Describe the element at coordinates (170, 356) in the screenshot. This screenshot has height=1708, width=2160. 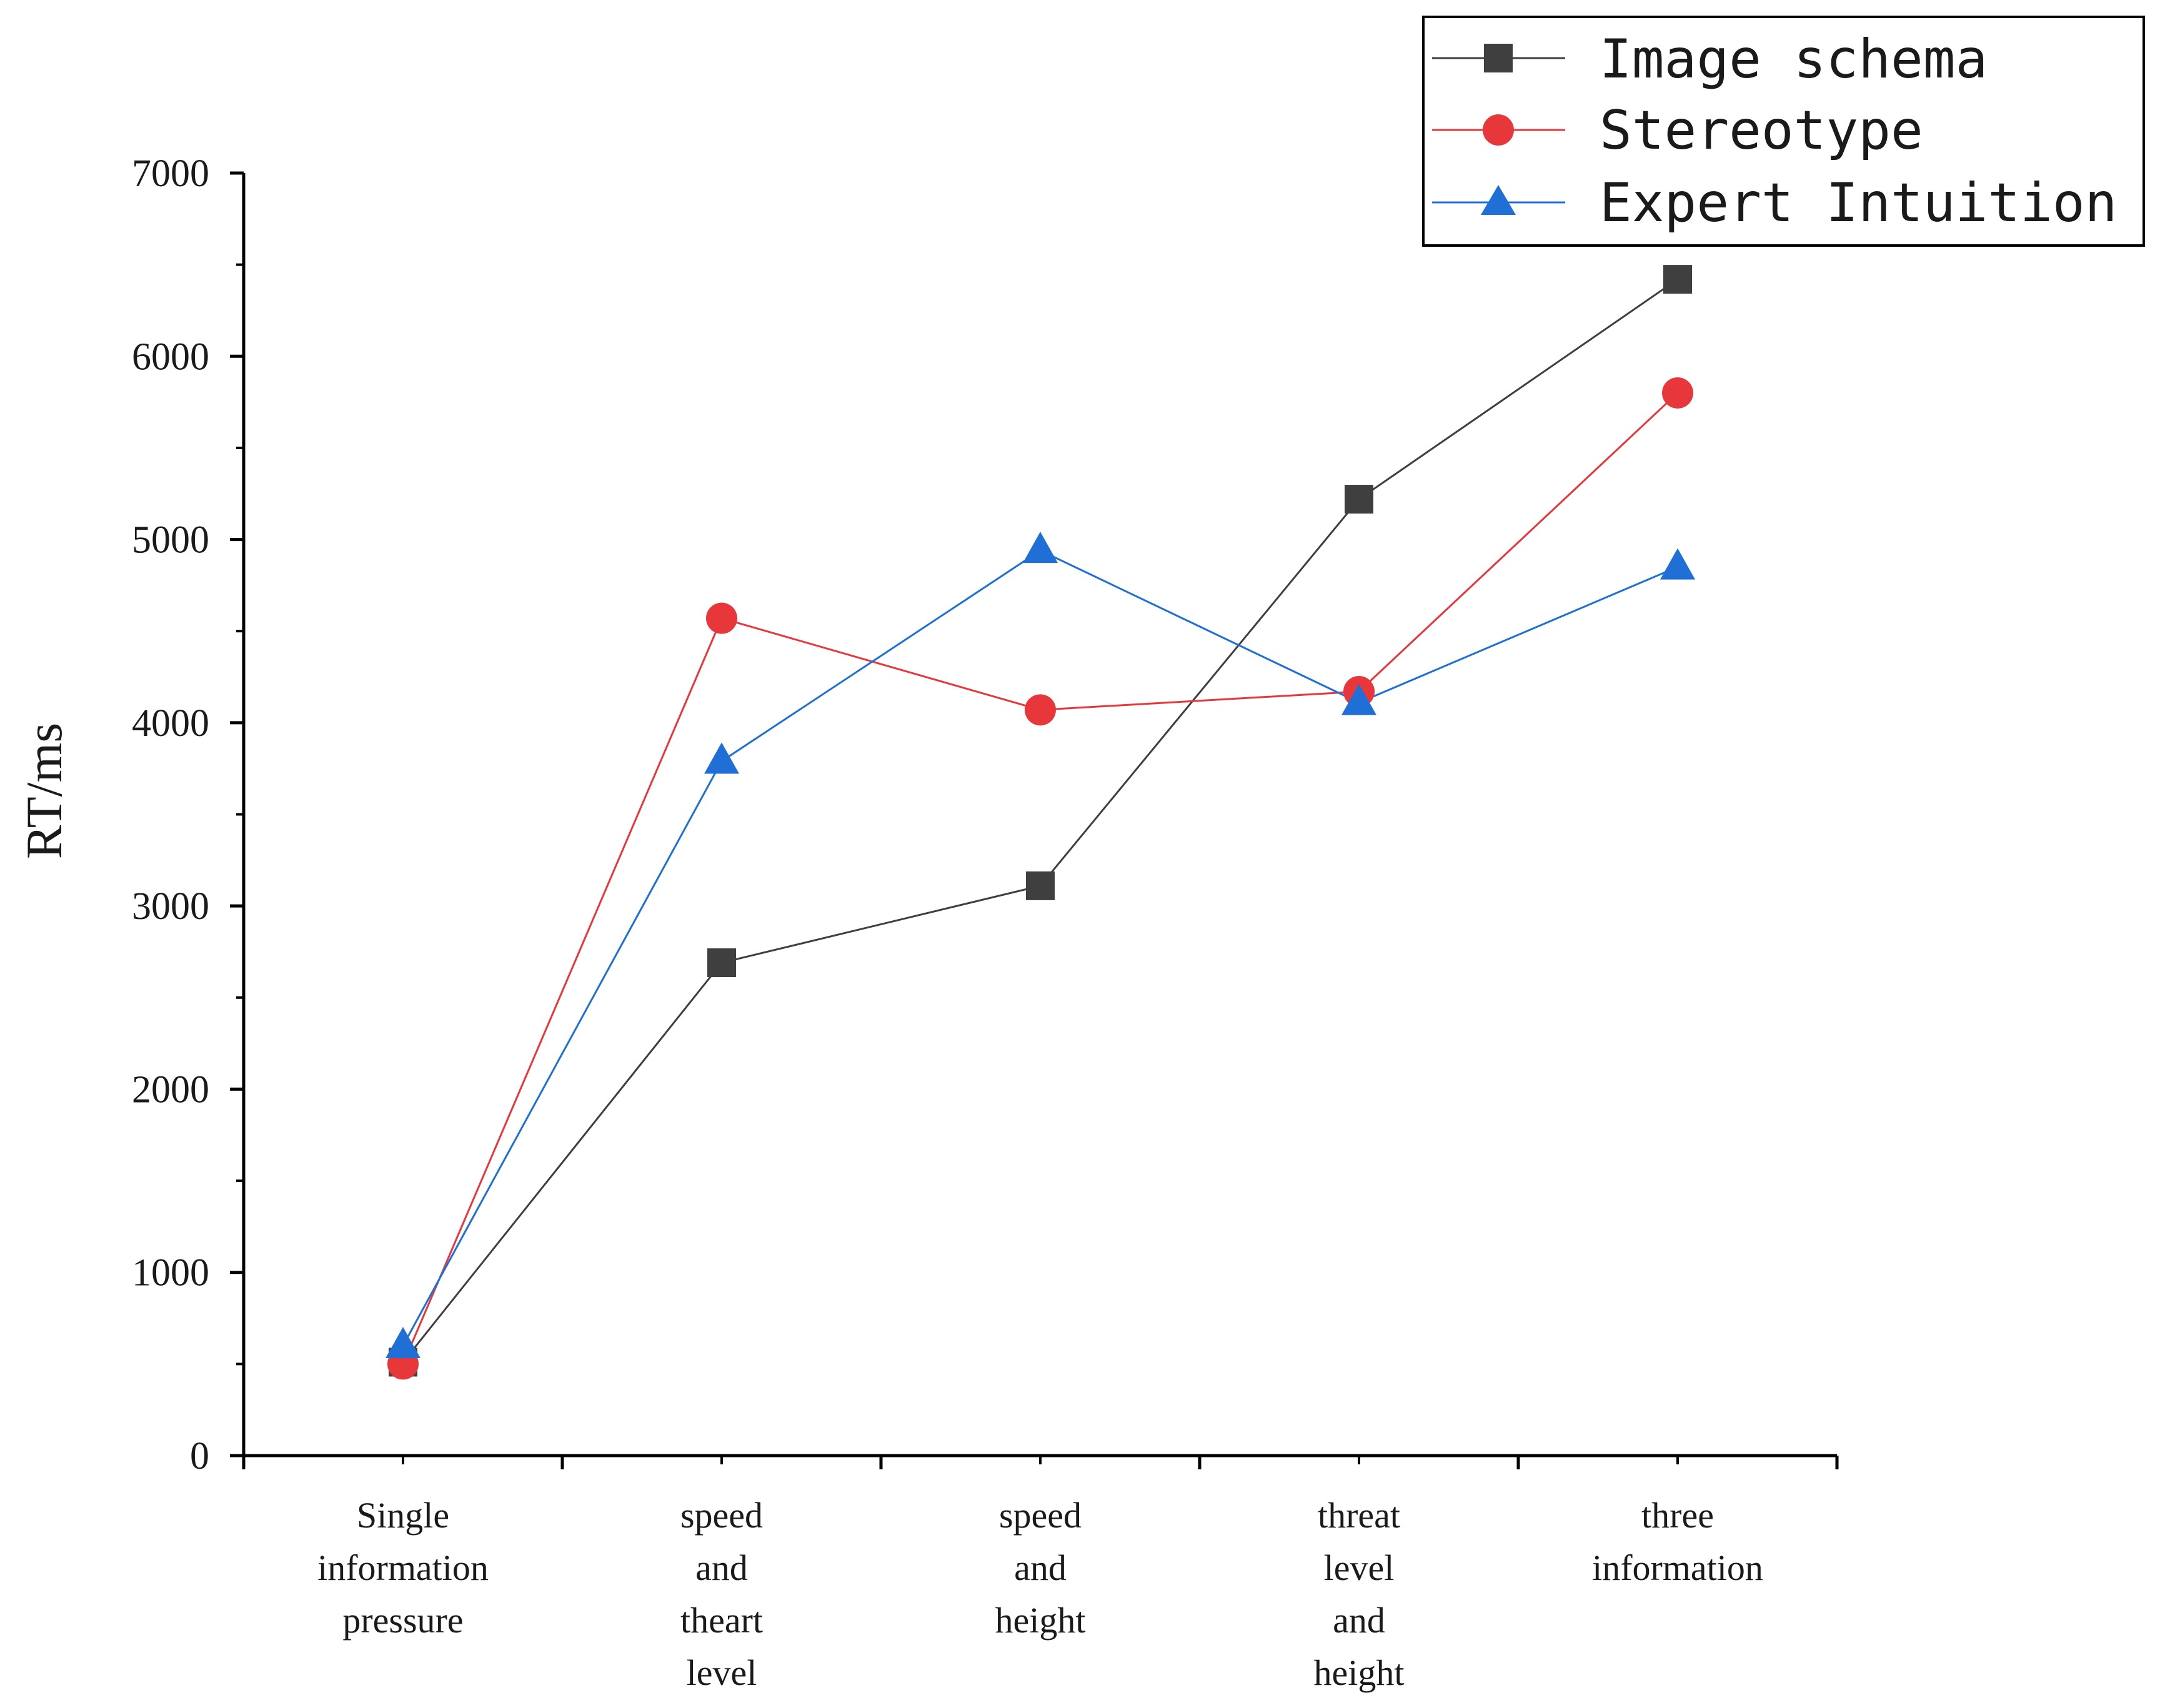
I see `y-tick-label: 6000` at that location.